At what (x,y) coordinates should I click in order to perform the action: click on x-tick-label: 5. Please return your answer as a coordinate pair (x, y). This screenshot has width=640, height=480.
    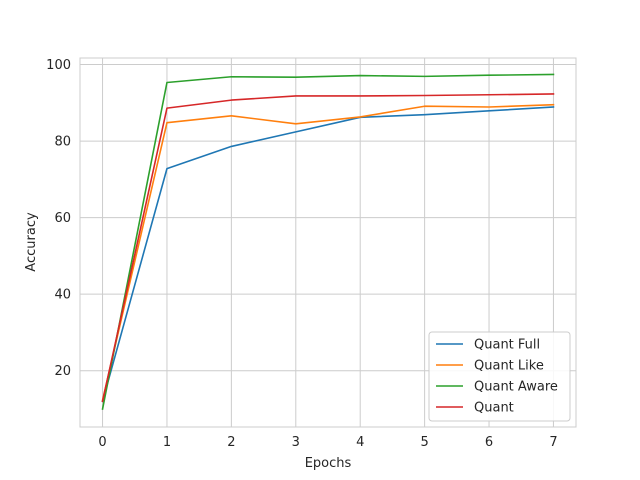
    Looking at the image, I should click on (424, 442).